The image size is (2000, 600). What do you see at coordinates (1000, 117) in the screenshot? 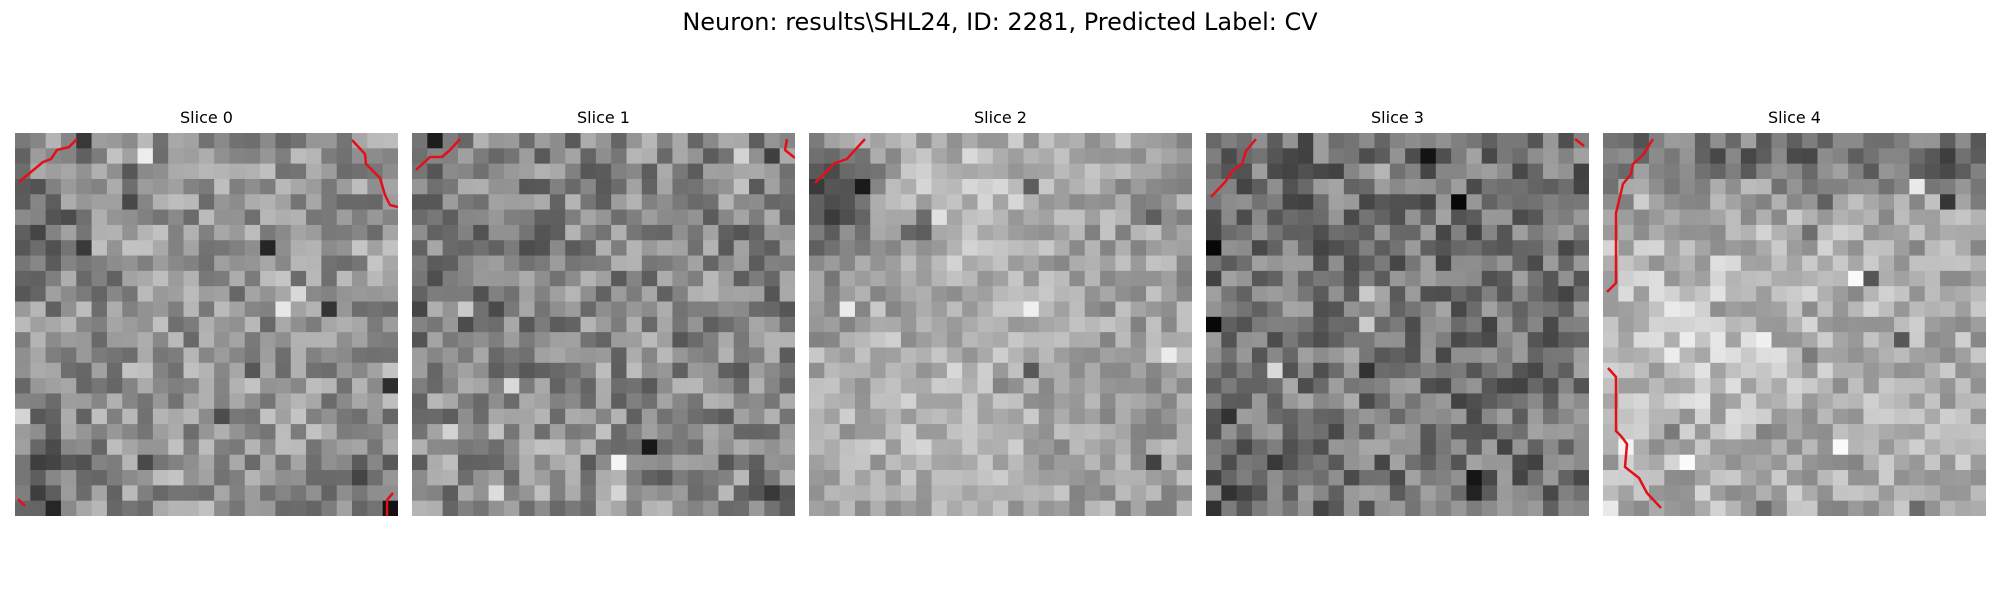
I see `slice-title: Slice 2` at bounding box center [1000, 117].